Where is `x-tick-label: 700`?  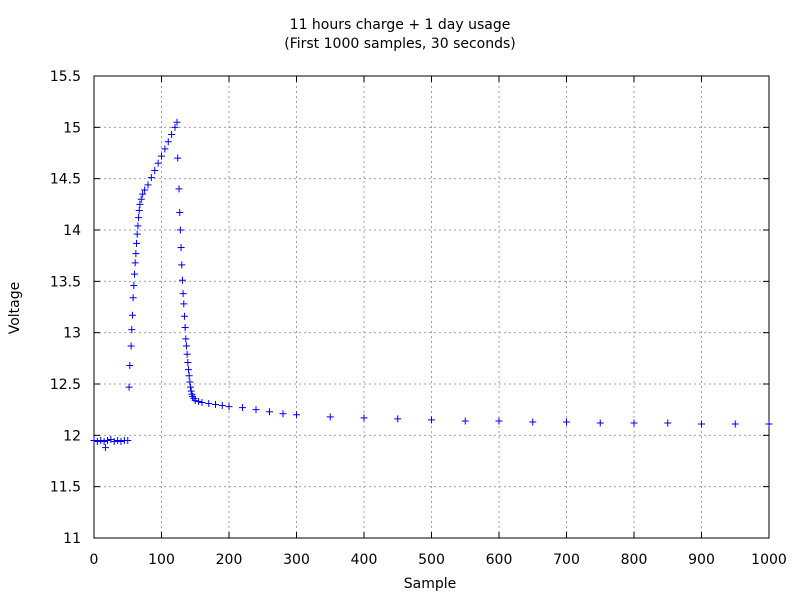 x-tick-label: 700 is located at coordinates (566, 560).